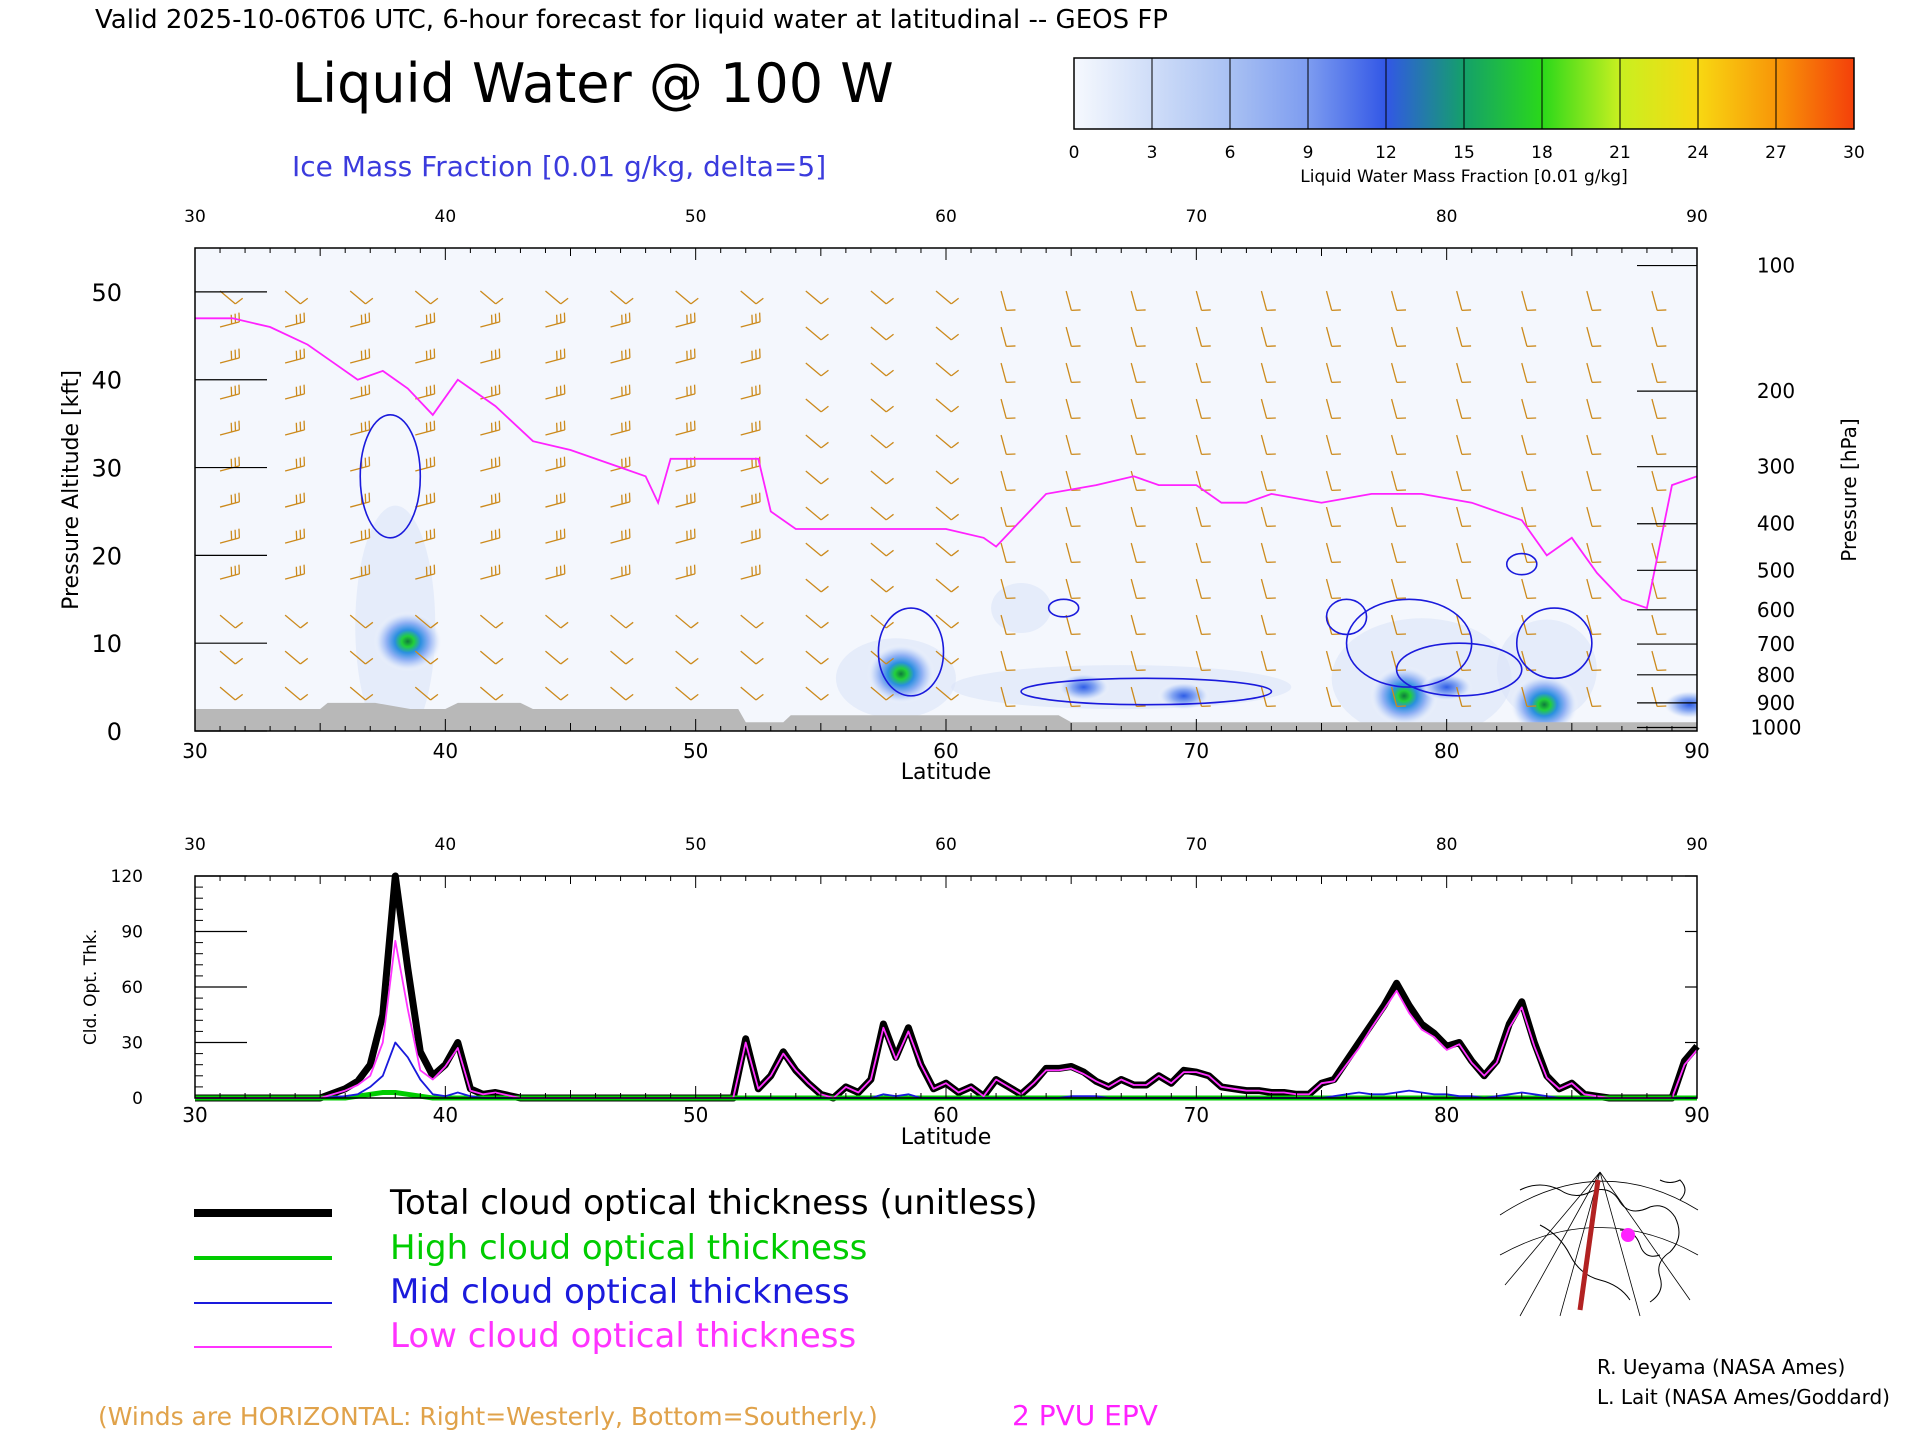 The height and width of the screenshot is (1440, 1920). I want to click on x-tick-label-bottom: 90, so click(1696, 1115).